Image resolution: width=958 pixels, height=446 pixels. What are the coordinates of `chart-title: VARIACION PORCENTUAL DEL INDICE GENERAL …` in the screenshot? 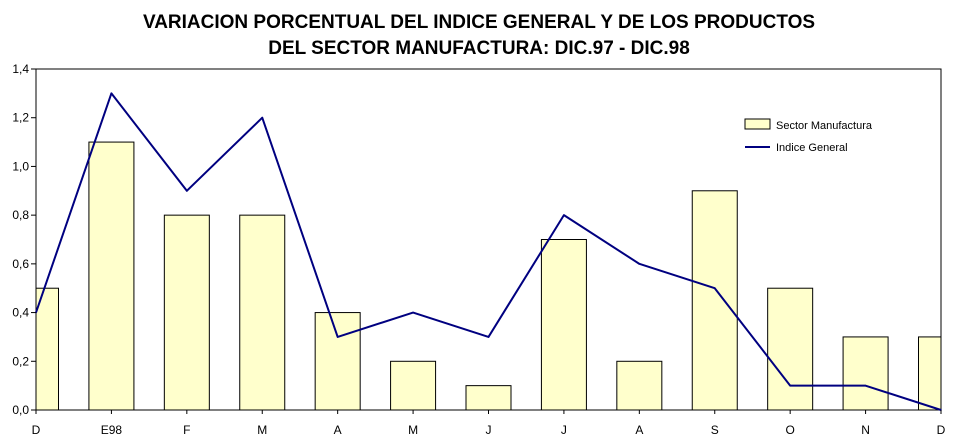 It's located at (479, 36).